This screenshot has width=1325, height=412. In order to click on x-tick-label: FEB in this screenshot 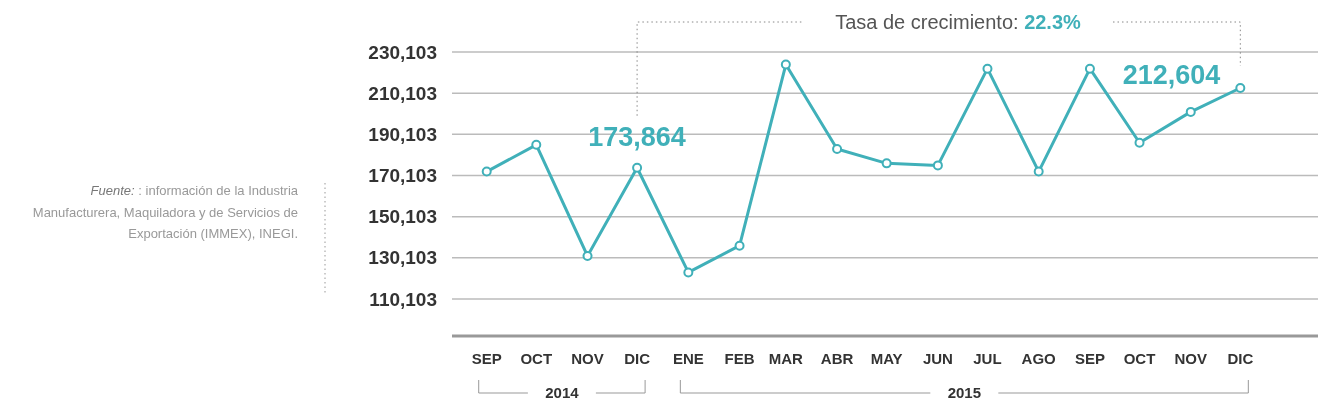, I will do `click(739, 358)`.